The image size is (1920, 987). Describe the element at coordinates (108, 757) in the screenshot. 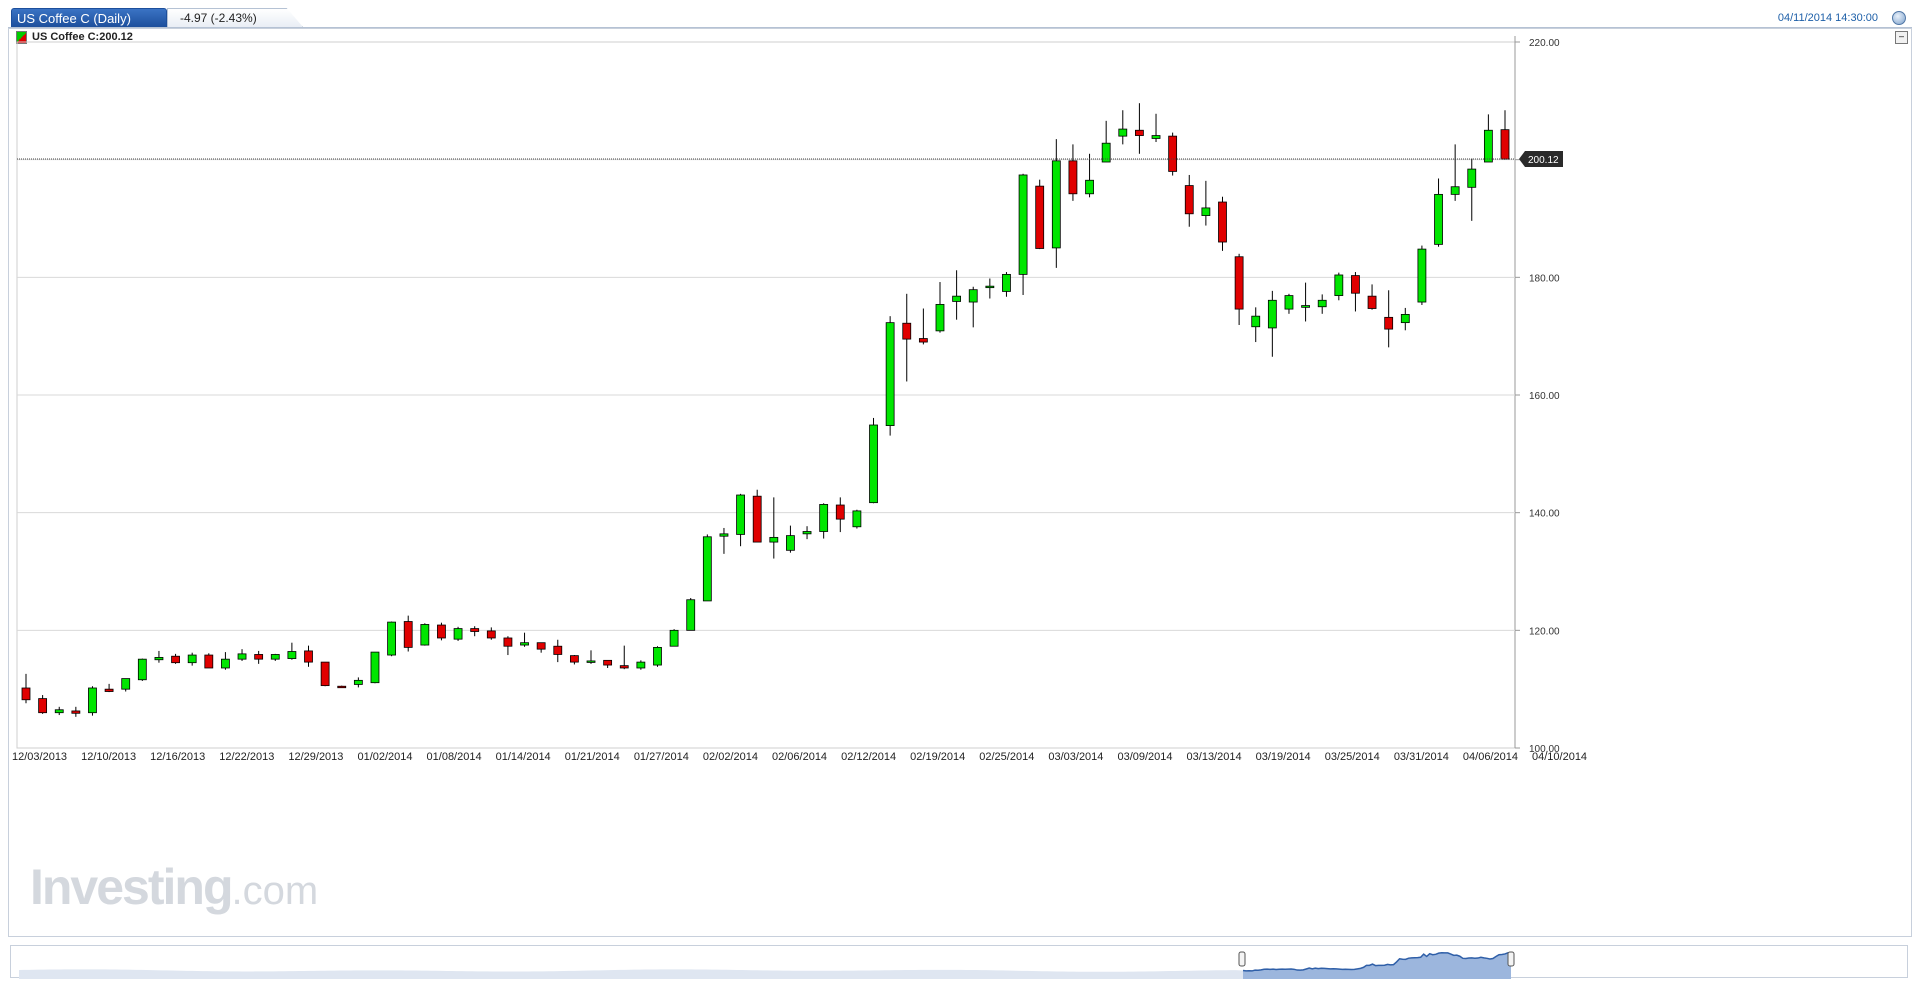

I see `x-tick-label: 12/10/2013` at that location.